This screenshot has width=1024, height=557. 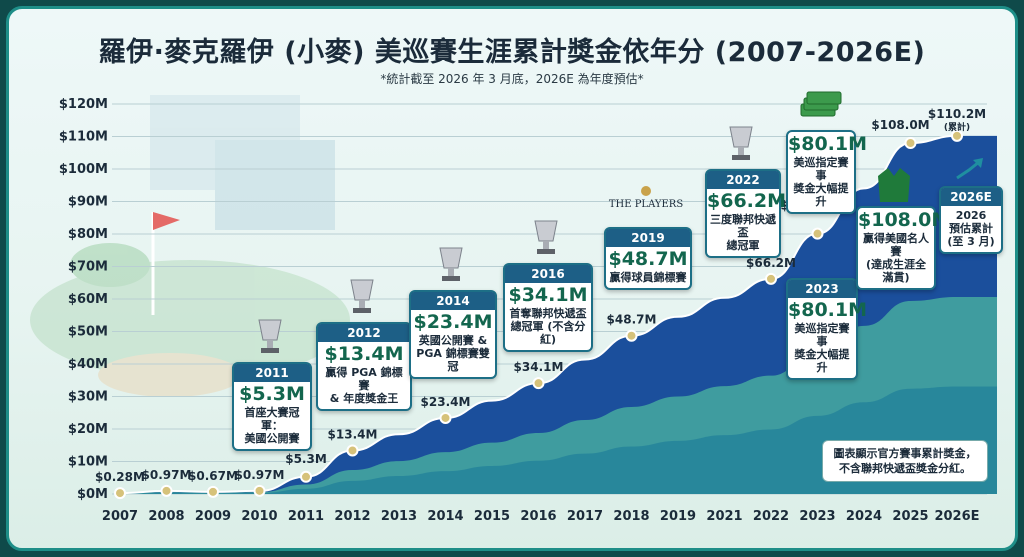 What do you see at coordinates (259, 516) in the screenshot?
I see `x-tick-label: 2010` at bounding box center [259, 516].